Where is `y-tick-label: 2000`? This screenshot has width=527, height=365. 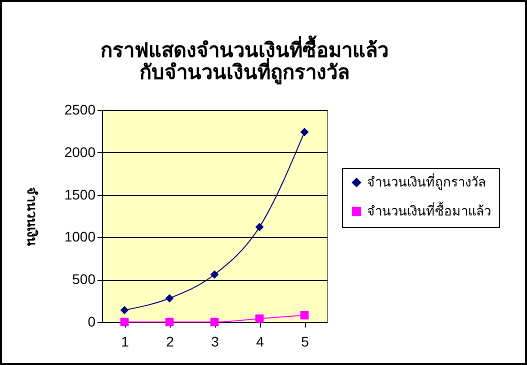
y-tick-label: 2000 is located at coordinates (80, 152).